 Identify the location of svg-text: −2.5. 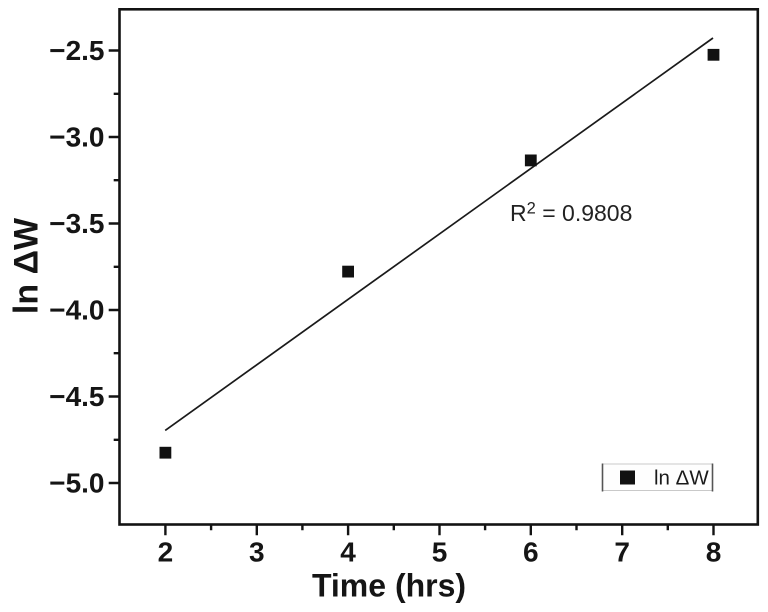
(76, 50).